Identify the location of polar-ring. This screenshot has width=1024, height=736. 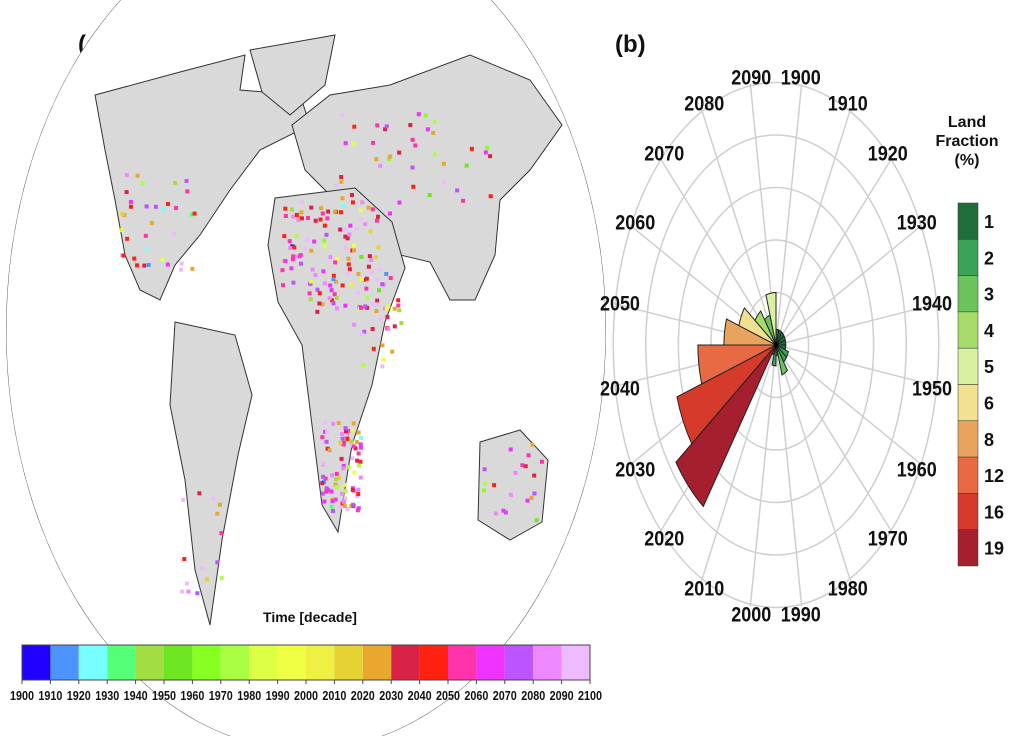
(775, 345).